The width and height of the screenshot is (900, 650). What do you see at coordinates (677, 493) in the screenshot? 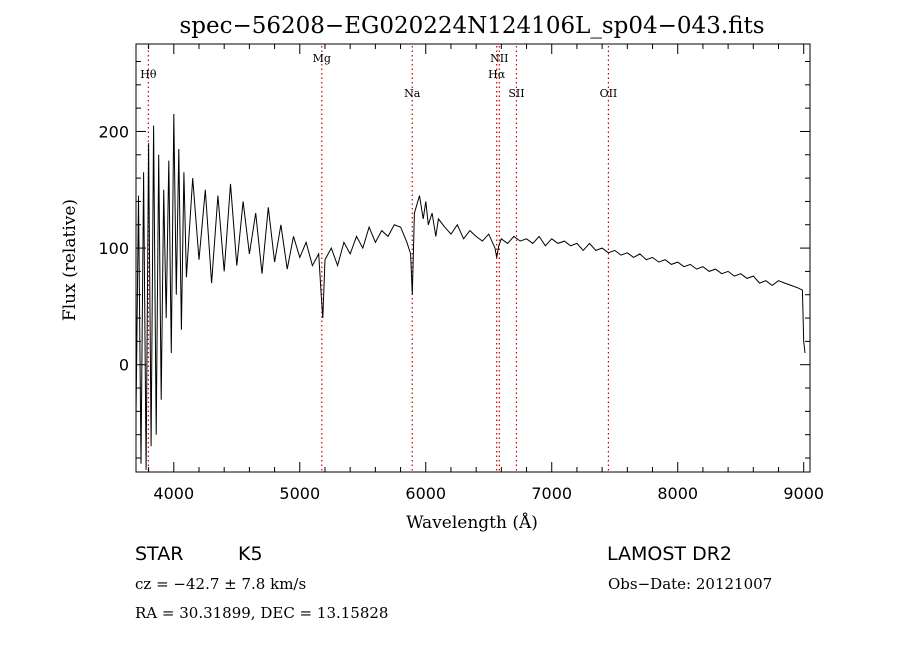
I see `x-tick-label: 8000` at bounding box center [677, 493].